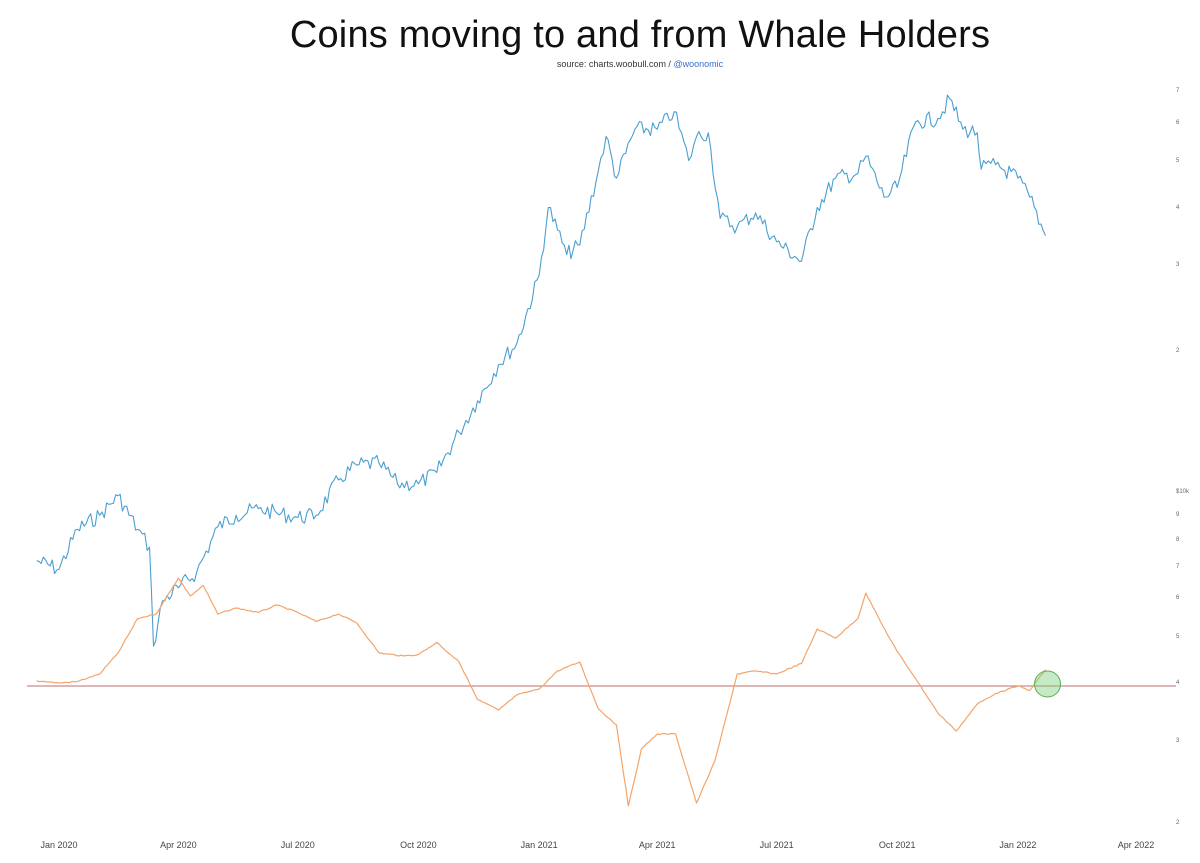 Image resolution: width=1200 pixels, height=863 pixels. I want to click on y-tick-label: 8, so click(1178, 540).